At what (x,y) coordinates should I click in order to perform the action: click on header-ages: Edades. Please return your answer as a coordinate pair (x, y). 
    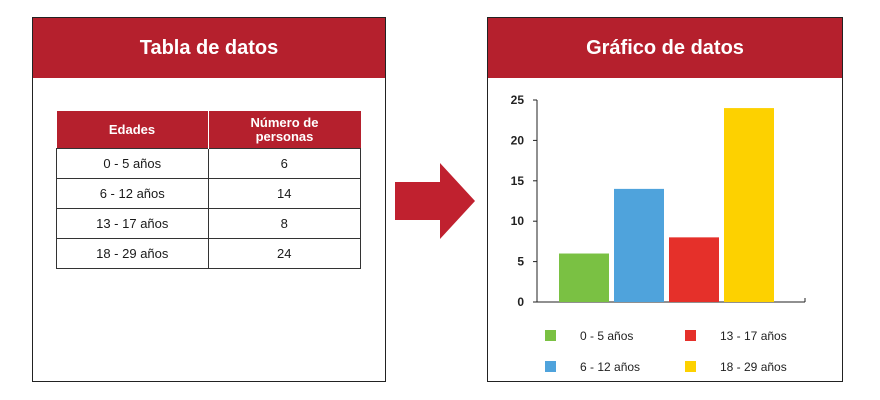
    Looking at the image, I should click on (132, 130).